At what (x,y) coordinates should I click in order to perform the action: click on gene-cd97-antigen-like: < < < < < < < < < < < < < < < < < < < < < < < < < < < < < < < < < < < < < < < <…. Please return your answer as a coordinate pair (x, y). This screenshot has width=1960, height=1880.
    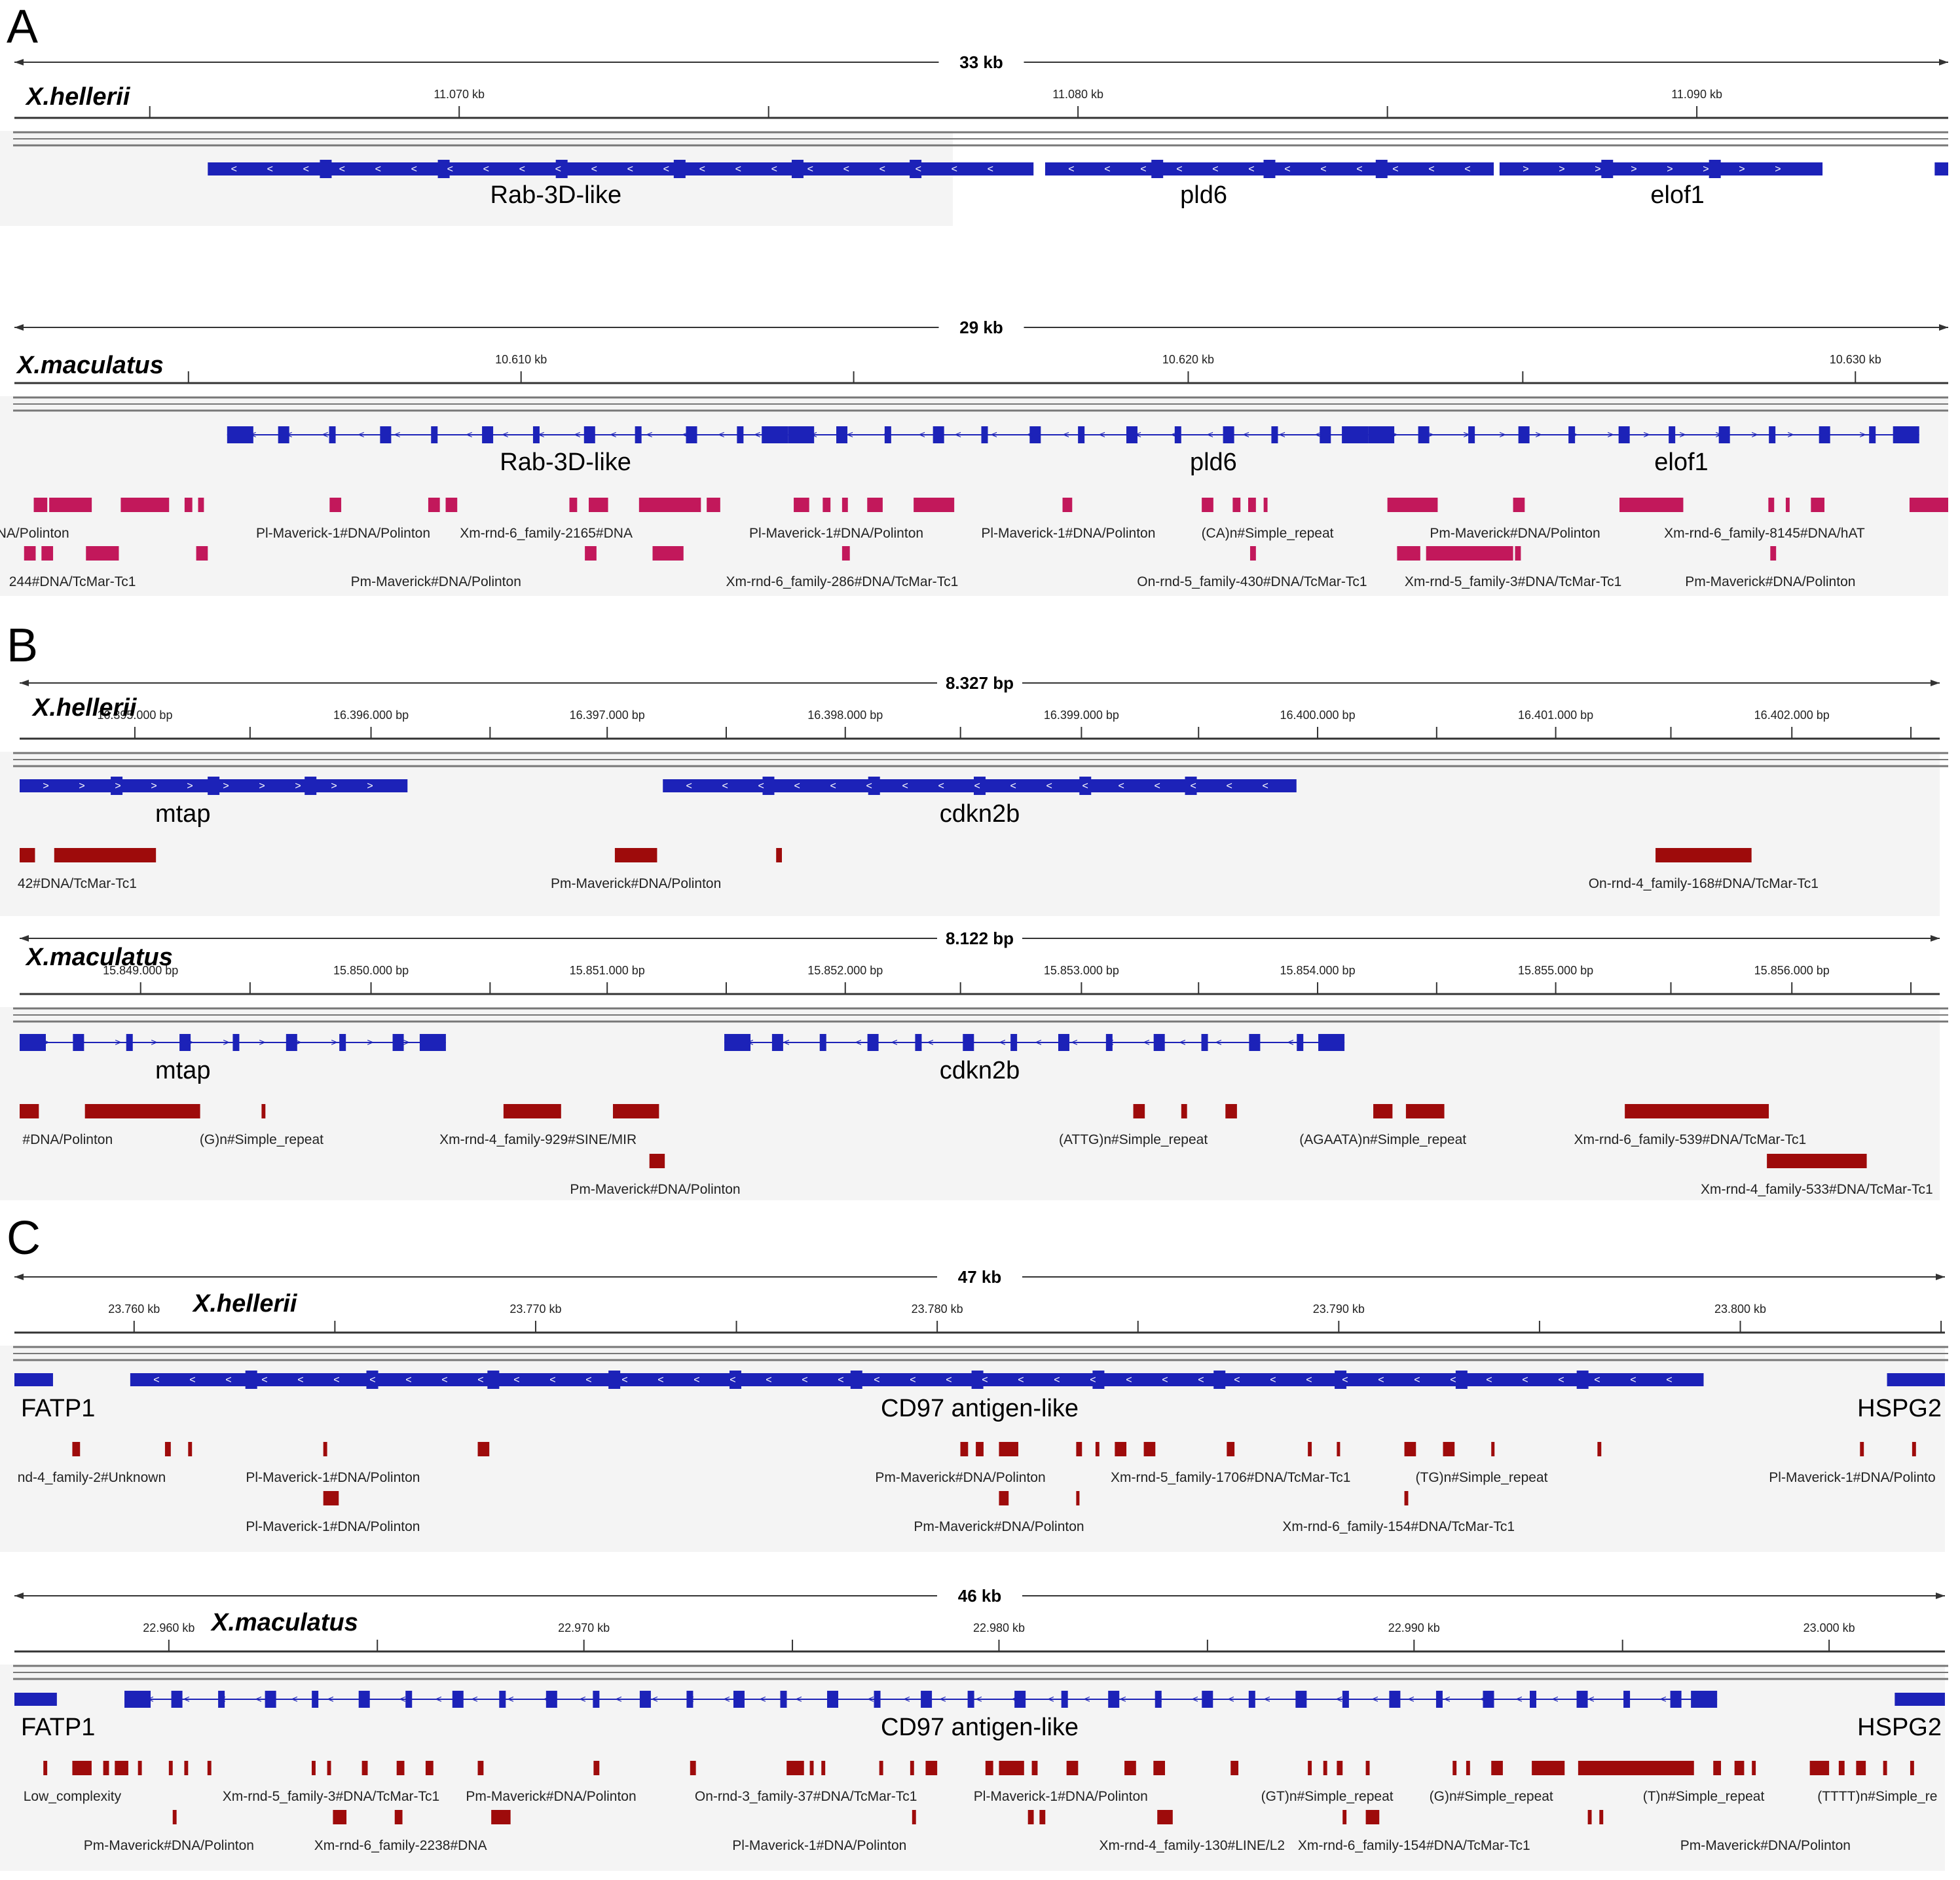
    Looking at the image, I should click on (917, 1396).